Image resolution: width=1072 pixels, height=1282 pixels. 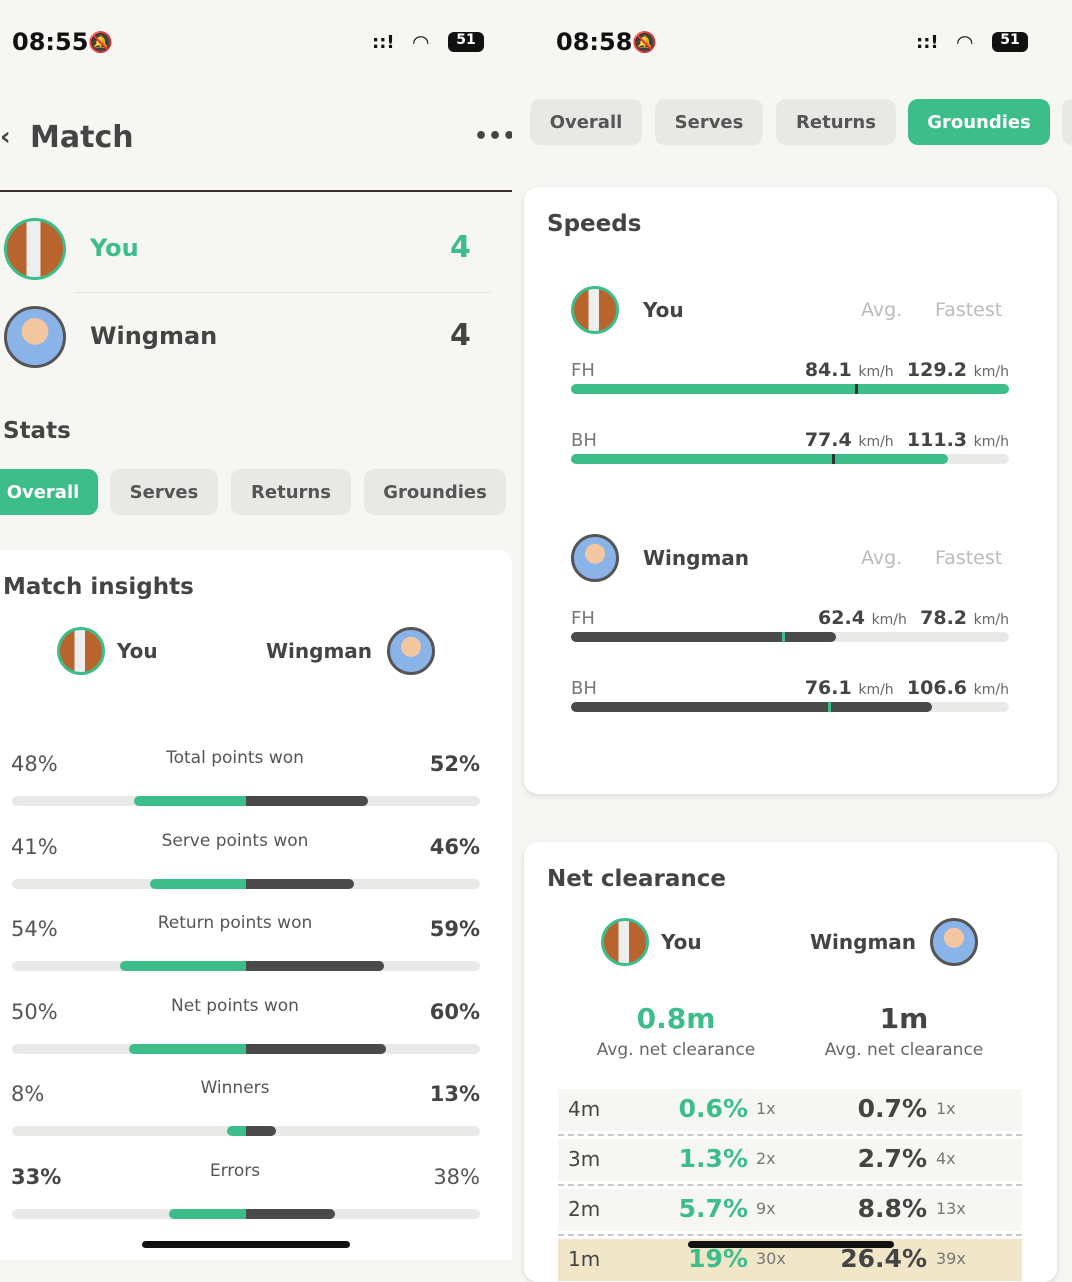 I want to click on height-label: 4m, so click(x=584, y=1109).